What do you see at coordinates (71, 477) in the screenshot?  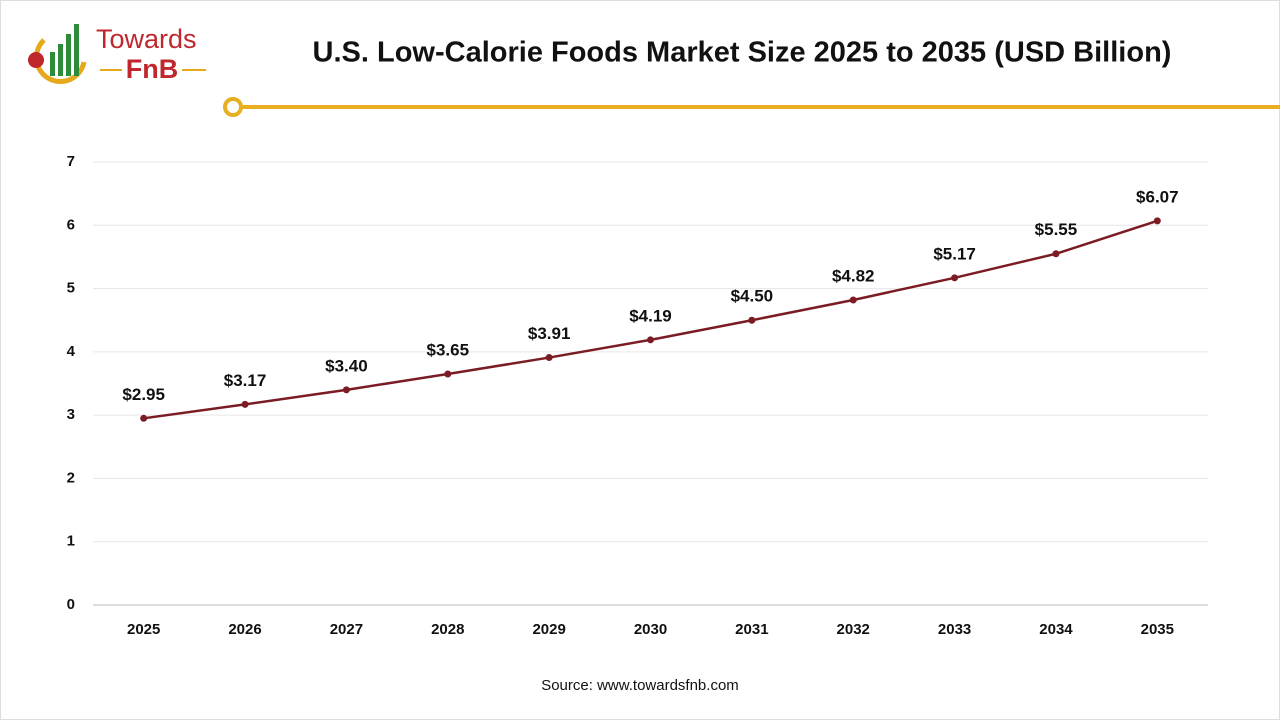 I see `y-tick-label: 2` at bounding box center [71, 477].